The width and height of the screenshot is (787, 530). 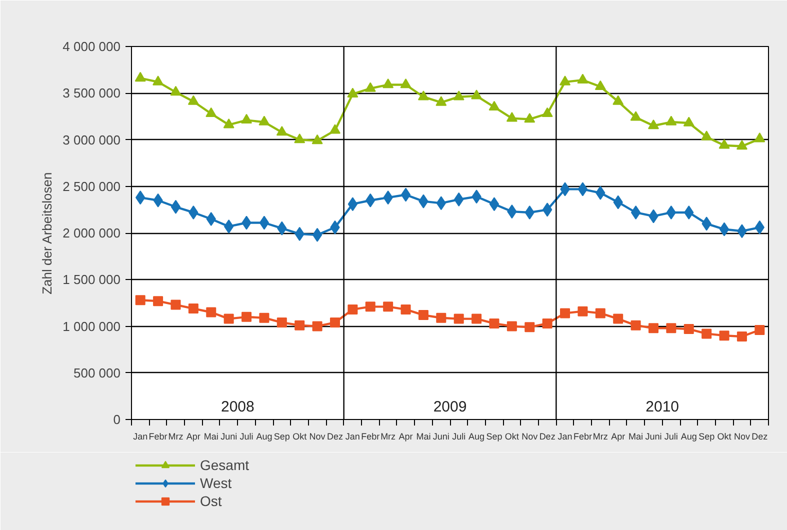 I want to click on y-axis-title: Zahl der Arbeitslosen, so click(x=47, y=233).